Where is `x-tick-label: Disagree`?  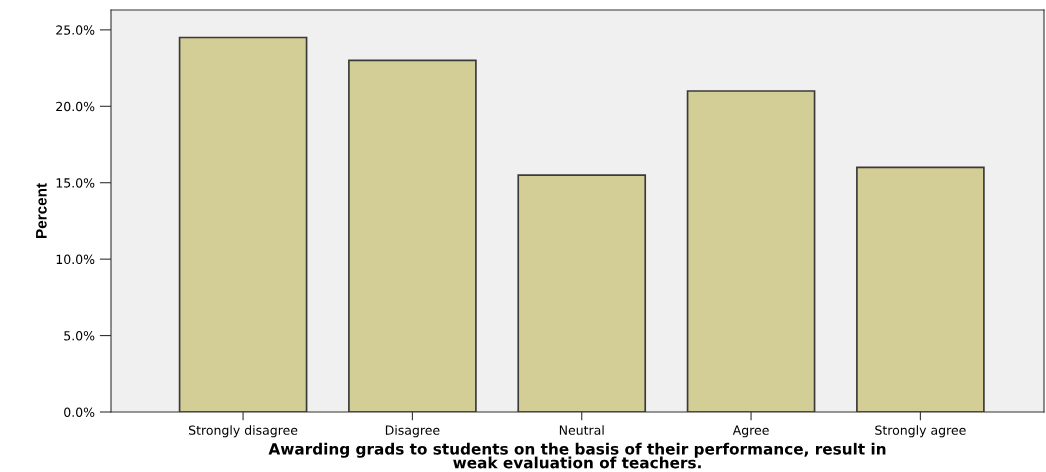
x-tick-label: Disagree is located at coordinates (412, 431).